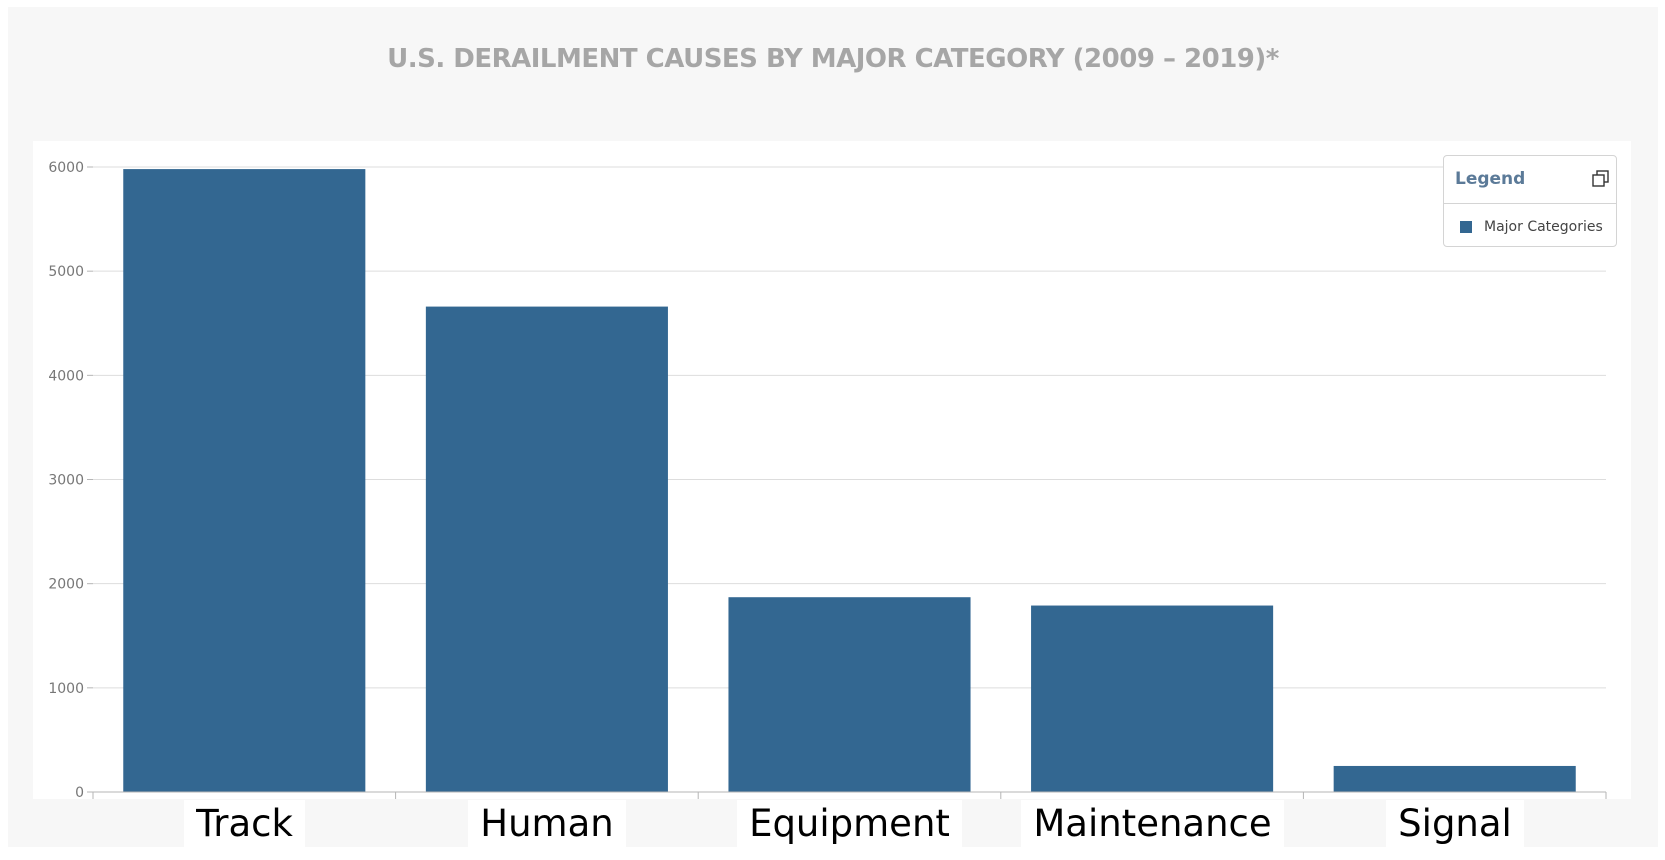  I want to click on legend-title: Legend, so click(1490, 179).